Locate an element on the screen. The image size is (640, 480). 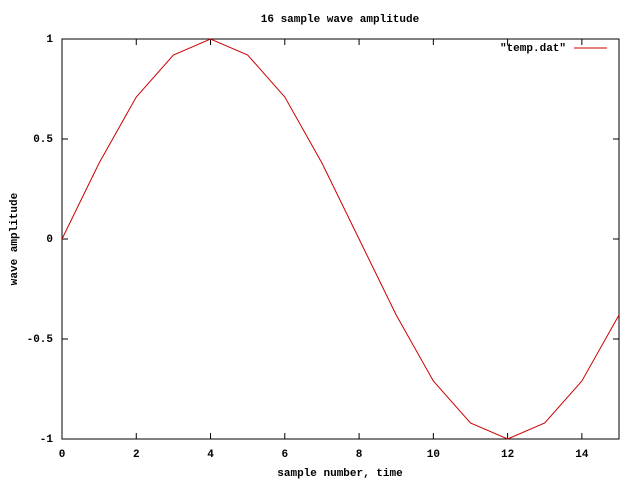
y-tick-label: 0.5 is located at coordinates (43, 140).